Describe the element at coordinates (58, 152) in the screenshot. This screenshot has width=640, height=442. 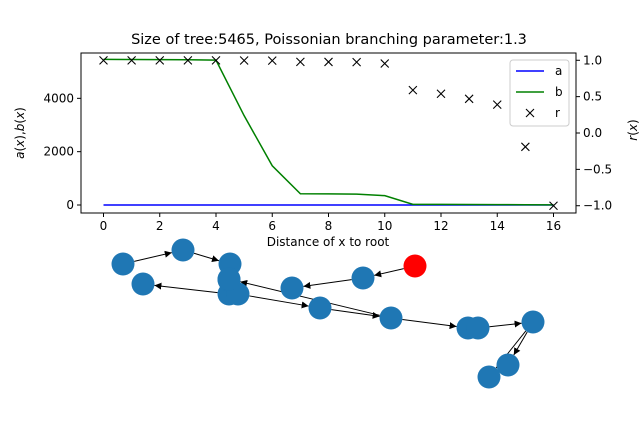
I see `y-left-tick-label: 2000` at that location.